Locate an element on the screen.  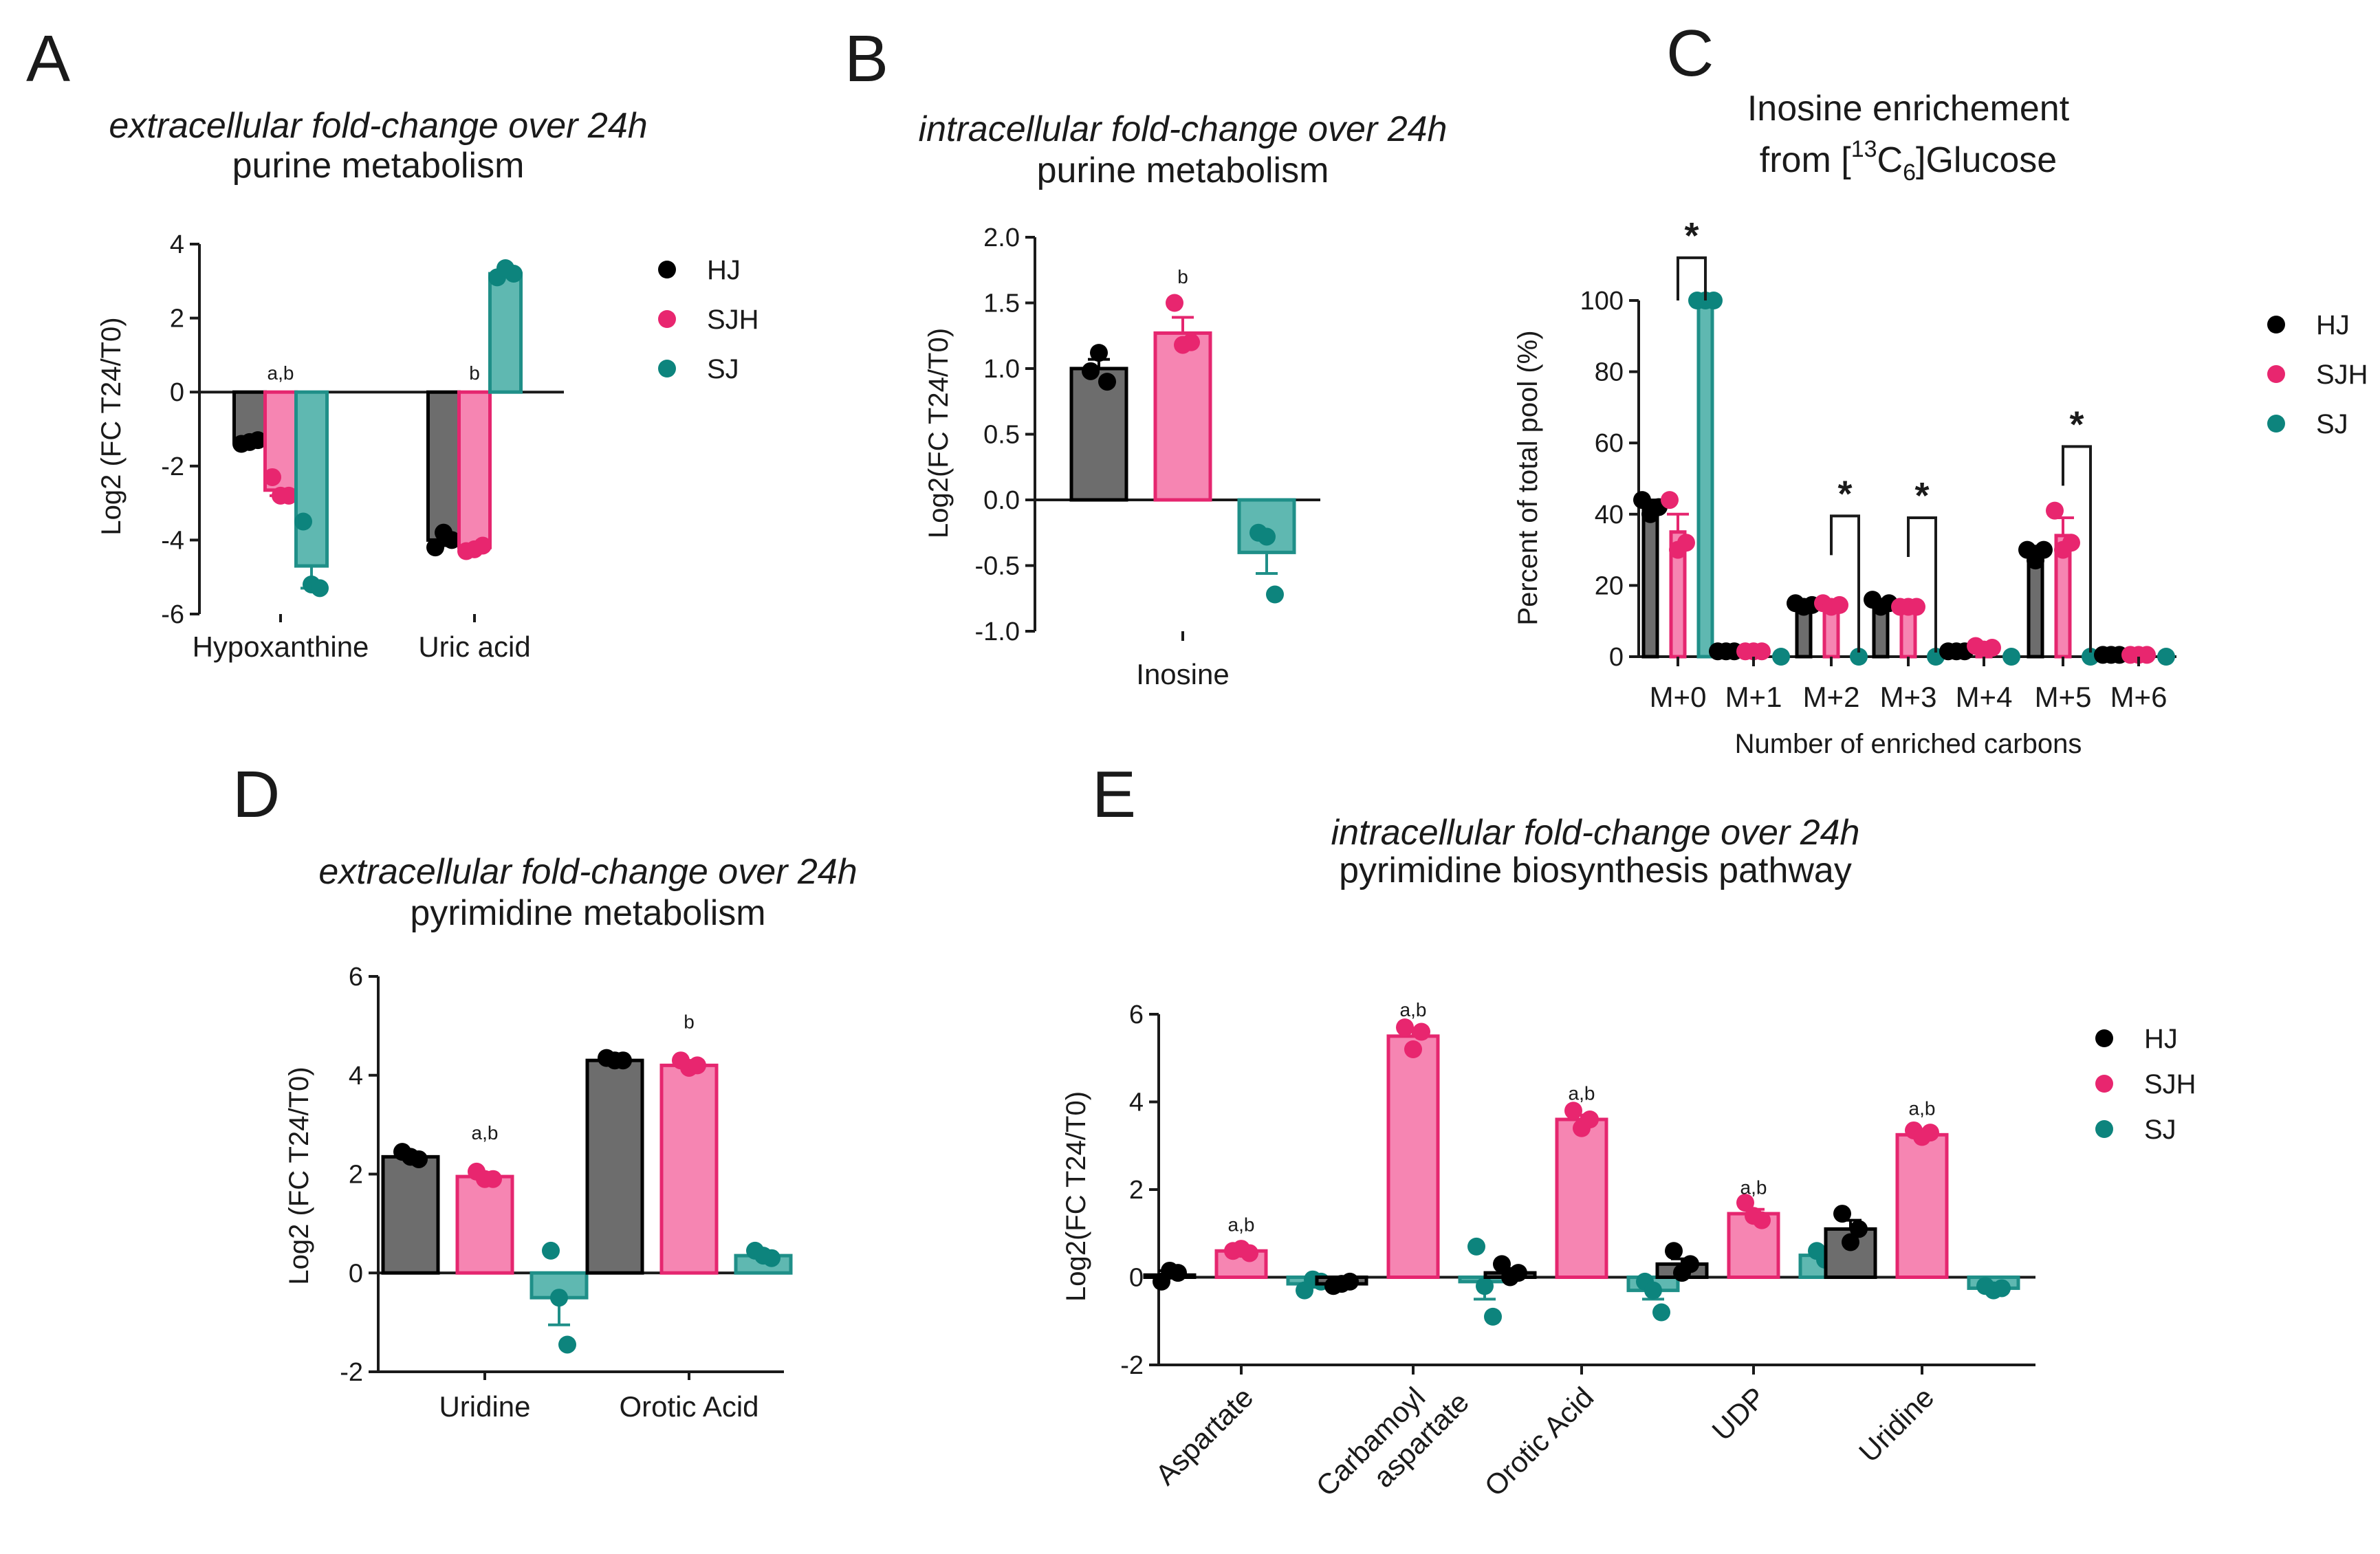
panel-label-b: B is located at coordinates (866, 59).